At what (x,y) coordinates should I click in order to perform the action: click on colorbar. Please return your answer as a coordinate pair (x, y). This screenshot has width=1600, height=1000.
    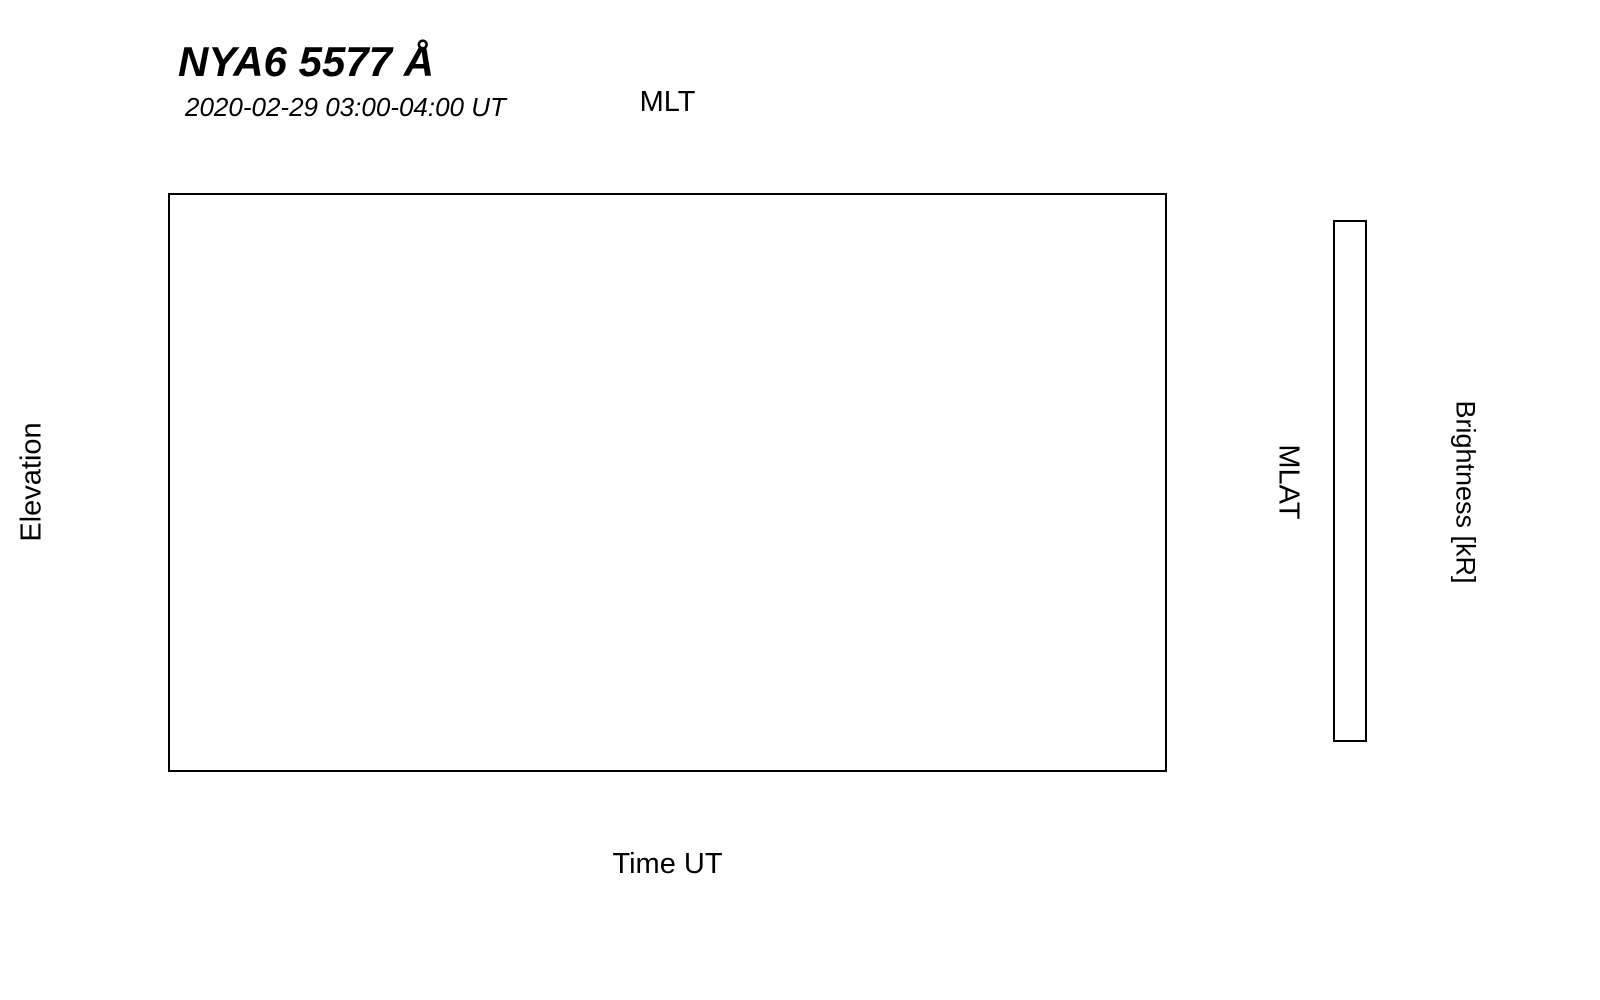
    Looking at the image, I should click on (1350, 481).